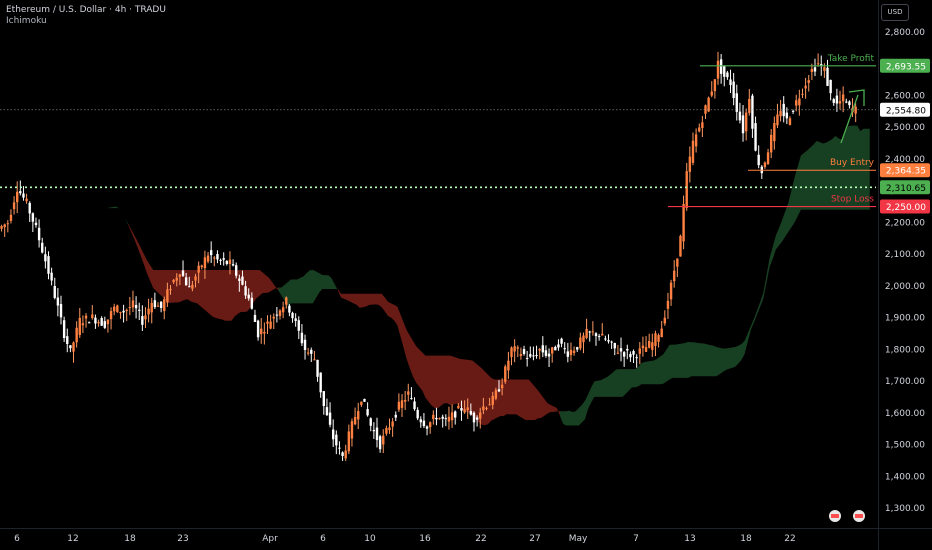 The image size is (932, 550). Describe the element at coordinates (534, 539) in the screenshot. I see `x-tick-label: 27` at that location.